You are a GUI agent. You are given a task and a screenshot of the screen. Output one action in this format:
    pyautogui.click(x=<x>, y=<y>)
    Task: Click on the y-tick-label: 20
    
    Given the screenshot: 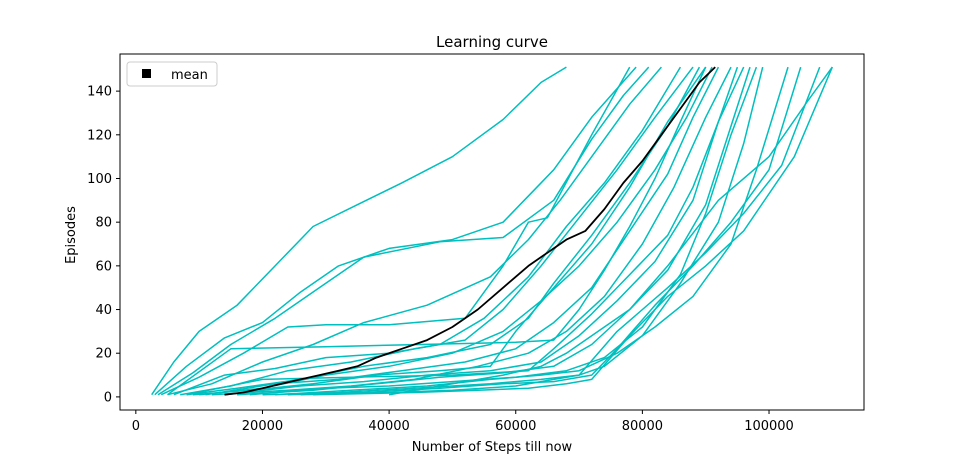 What is the action you would take?
    pyautogui.click(x=103, y=354)
    